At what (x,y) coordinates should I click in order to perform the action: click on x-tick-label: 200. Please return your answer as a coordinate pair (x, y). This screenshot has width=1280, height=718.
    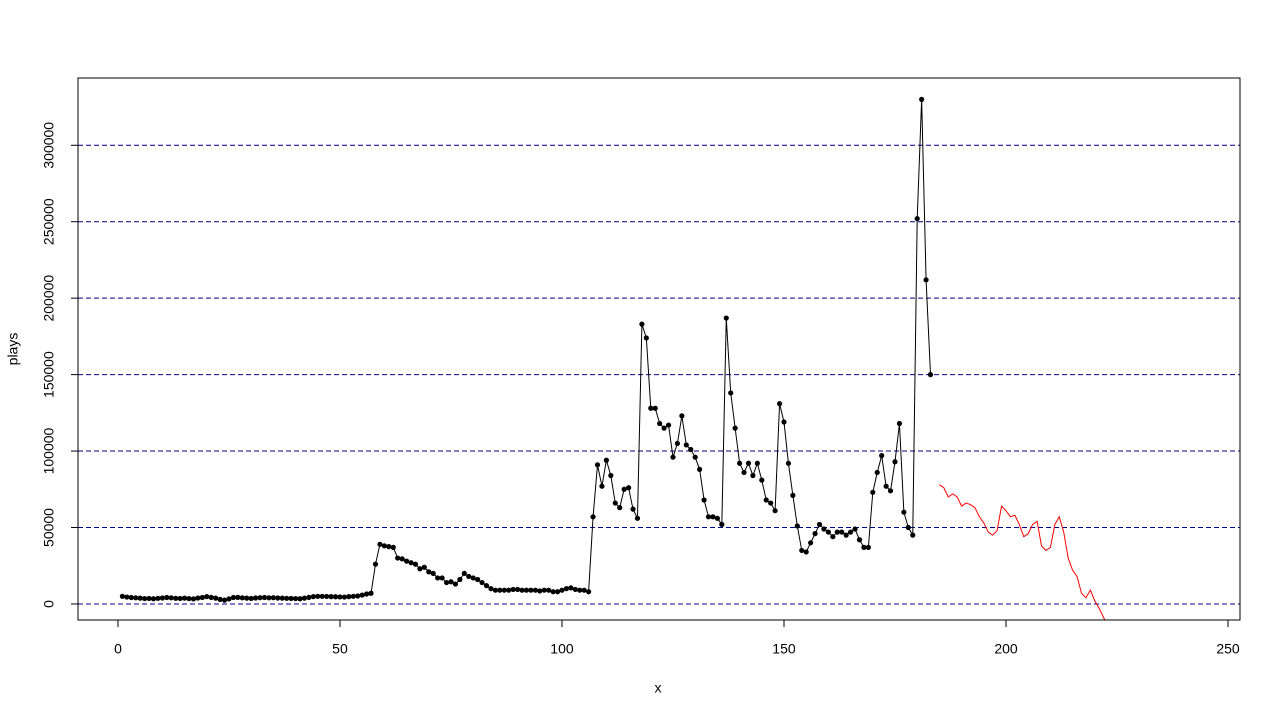
    Looking at the image, I should click on (1006, 649).